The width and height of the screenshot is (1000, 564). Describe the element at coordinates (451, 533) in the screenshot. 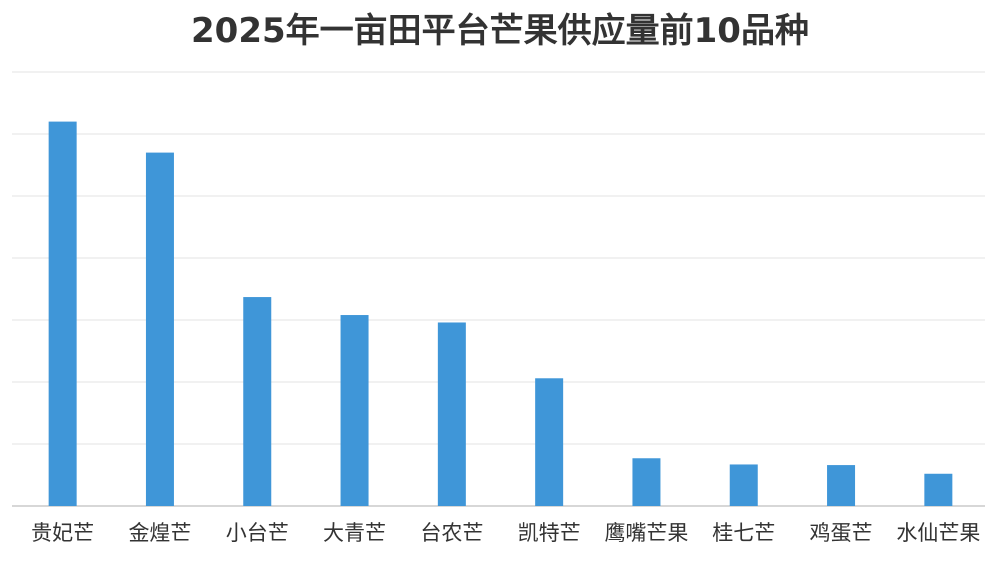

I see `x-tick-label: 台农芒` at that location.